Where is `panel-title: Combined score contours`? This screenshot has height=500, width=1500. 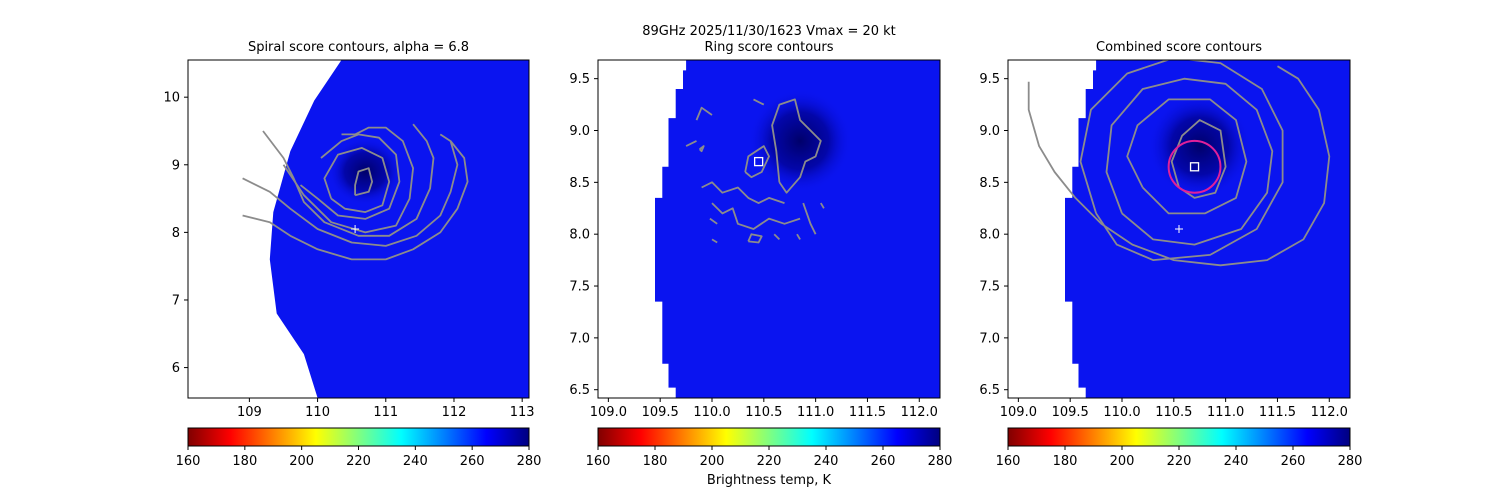 panel-title: Combined score contours is located at coordinates (1179, 47).